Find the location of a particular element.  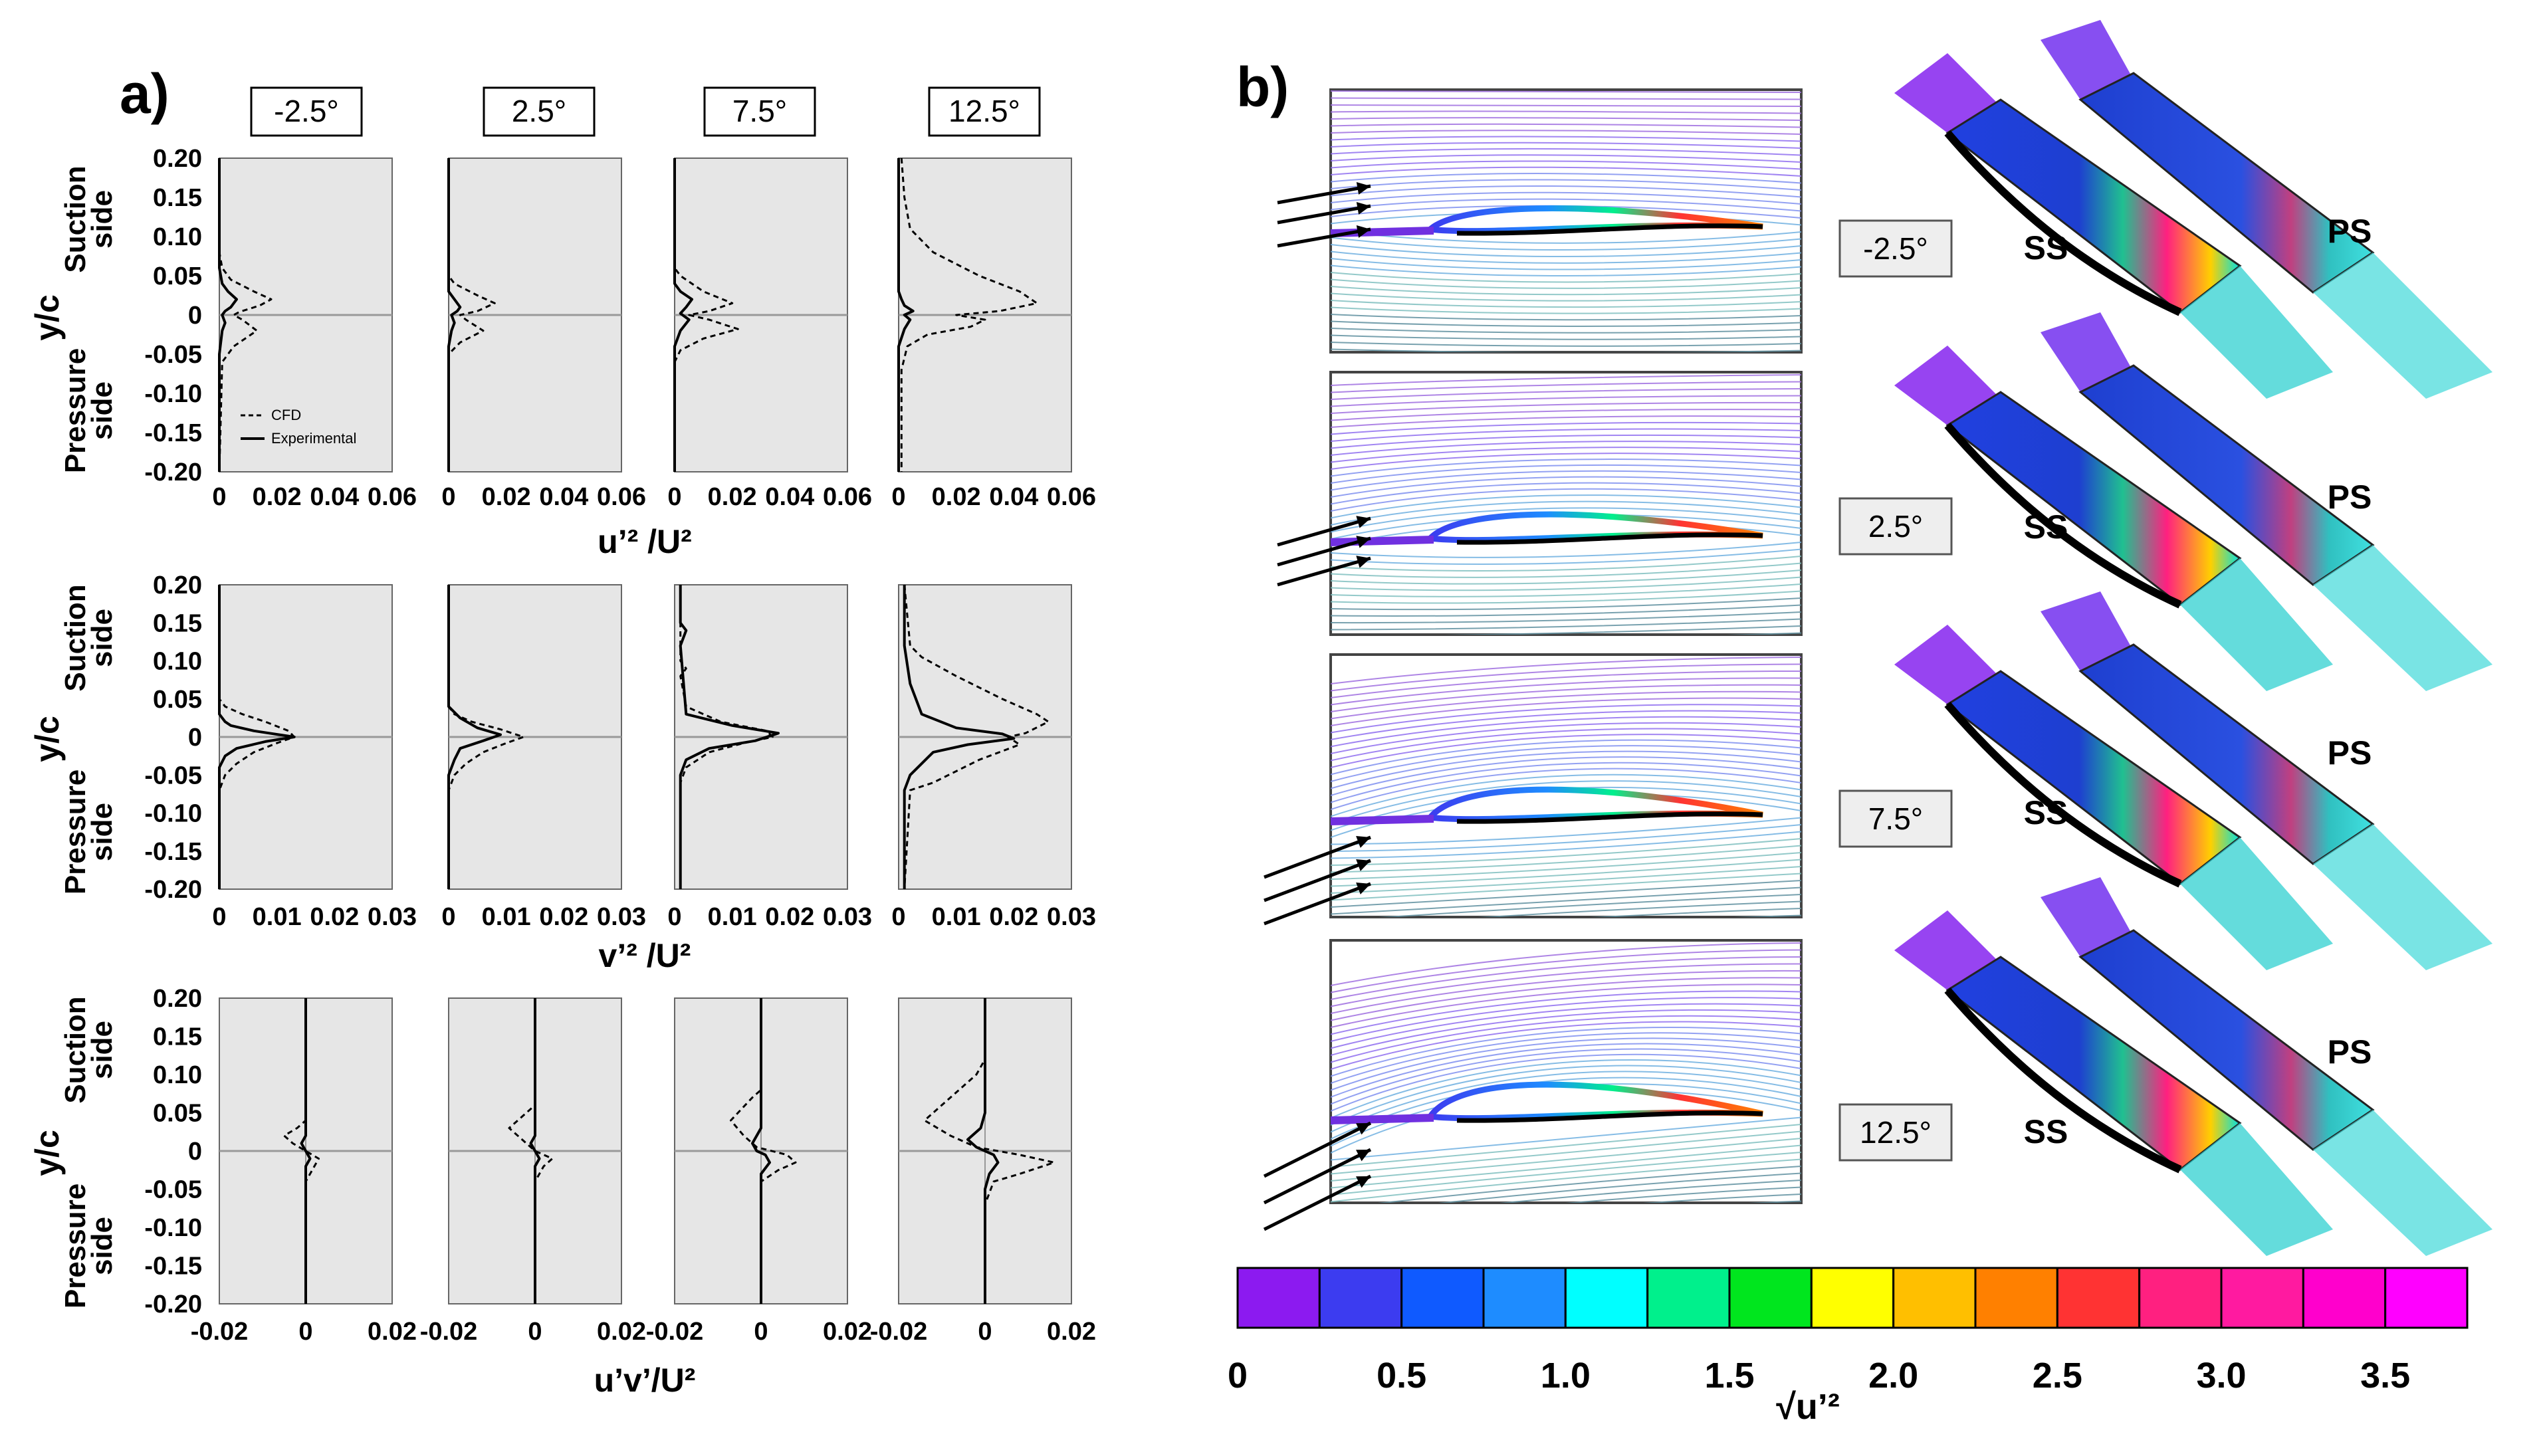

ss-wake is located at coordinates (2256, 1189).